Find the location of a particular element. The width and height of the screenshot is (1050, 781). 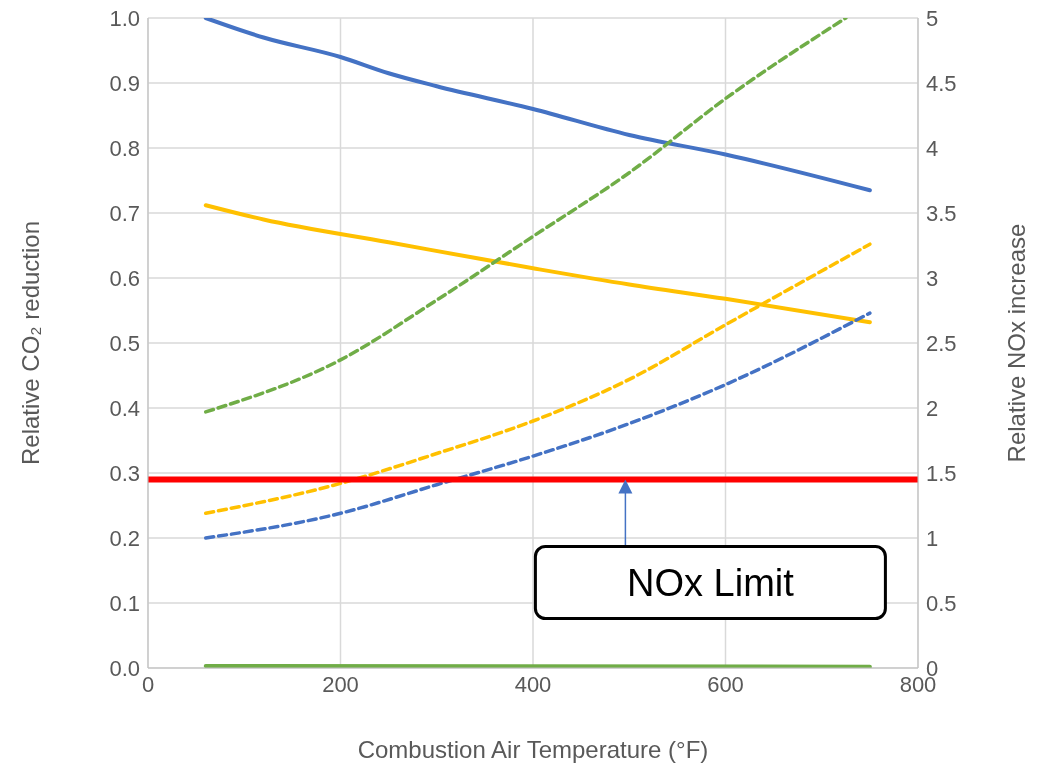

y-tick-label: 1.0 is located at coordinates (124, 18).